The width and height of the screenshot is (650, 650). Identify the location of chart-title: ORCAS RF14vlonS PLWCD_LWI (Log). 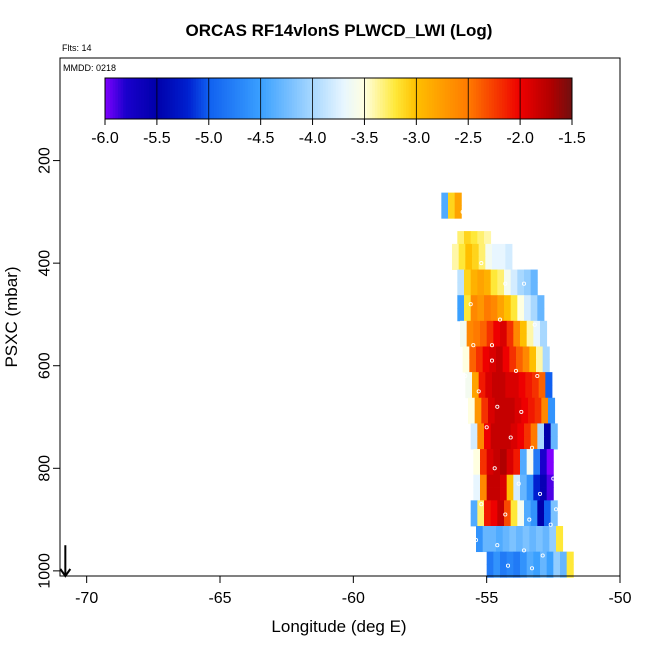
(339, 30).